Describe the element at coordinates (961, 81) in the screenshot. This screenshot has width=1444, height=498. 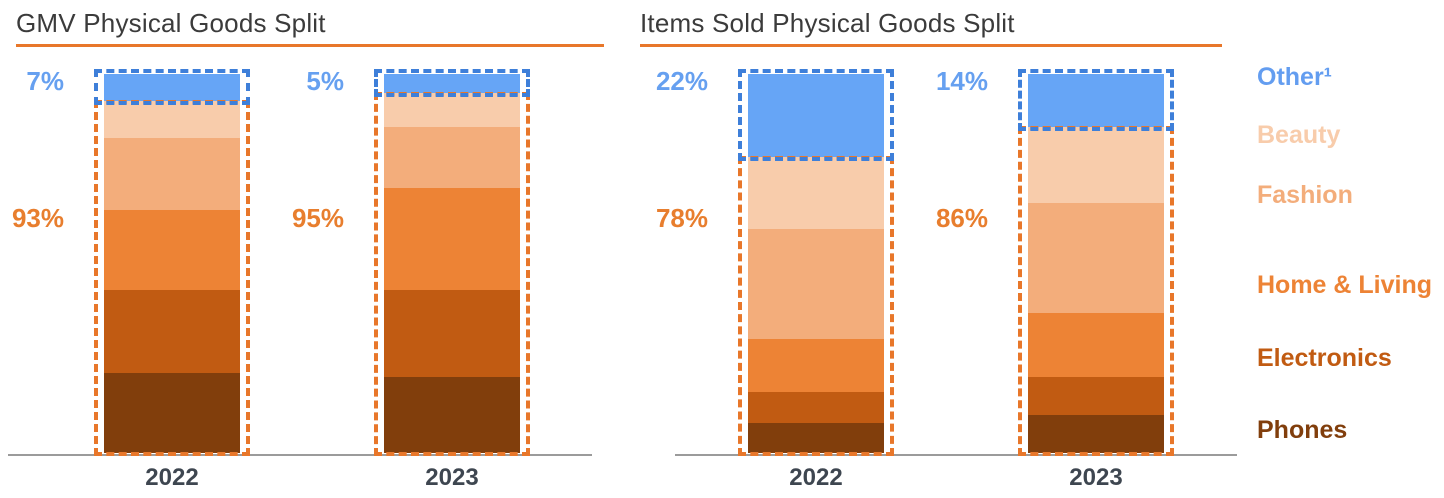
I see `other-pct-label: 14%` at that location.